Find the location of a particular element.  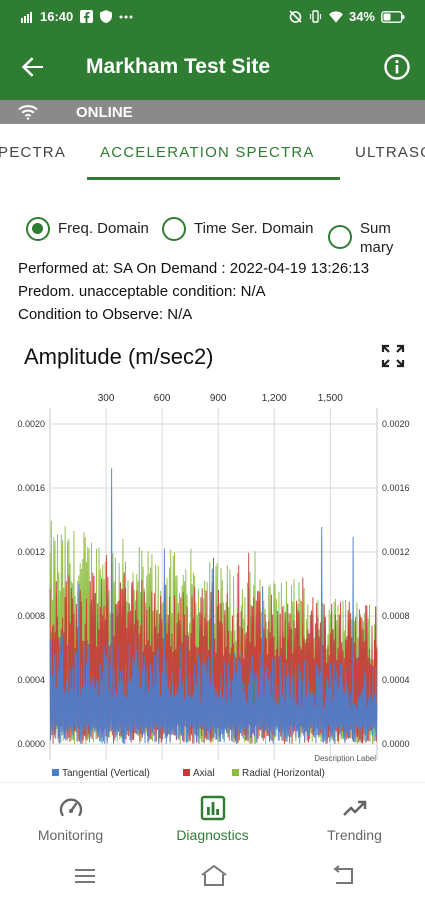

domain-radio-group: Freq. Domain Time Ser. Domain Sum mary is located at coordinates (212, 235).